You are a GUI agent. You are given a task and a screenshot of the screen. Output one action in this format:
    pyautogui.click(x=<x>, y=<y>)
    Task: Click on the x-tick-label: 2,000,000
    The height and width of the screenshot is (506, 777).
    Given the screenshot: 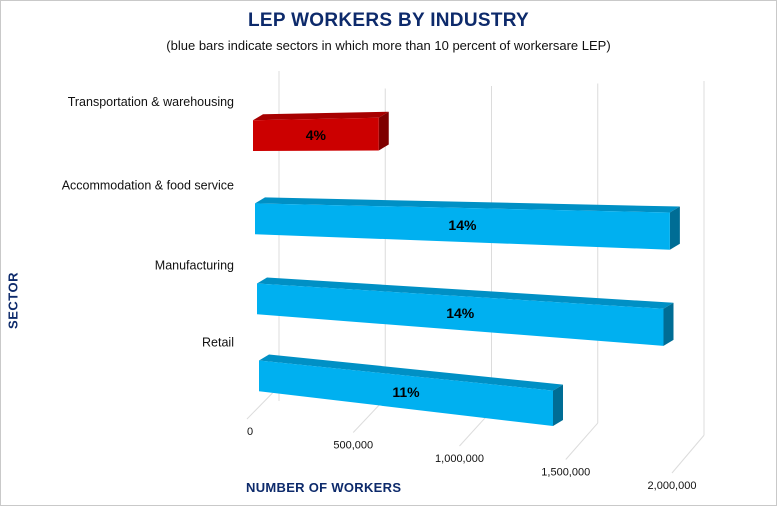 What is the action you would take?
    pyautogui.click(x=672, y=486)
    